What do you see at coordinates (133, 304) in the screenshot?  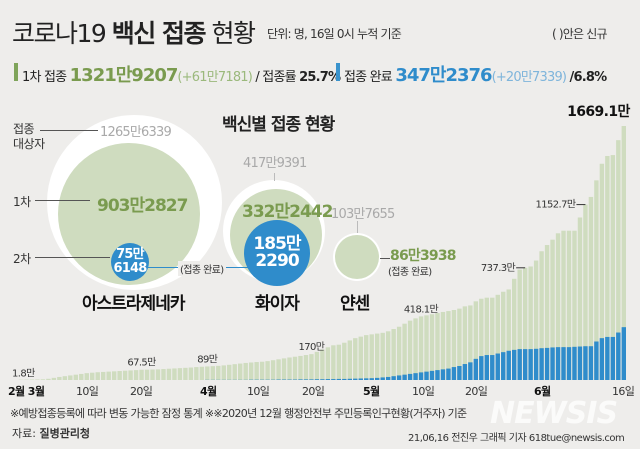 I see `az-name: 아스트라제네카` at bounding box center [133, 304].